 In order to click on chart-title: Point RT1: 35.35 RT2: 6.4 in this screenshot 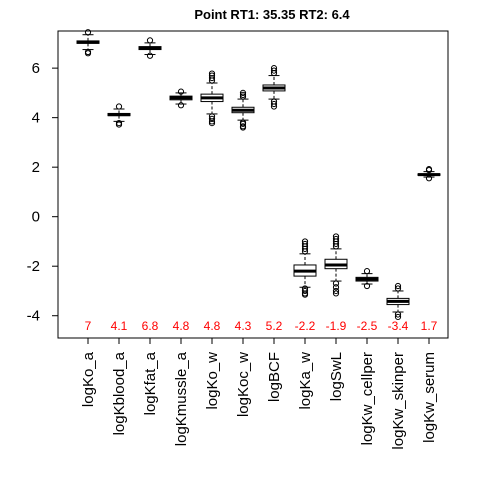, I will do `click(272, 14)`.